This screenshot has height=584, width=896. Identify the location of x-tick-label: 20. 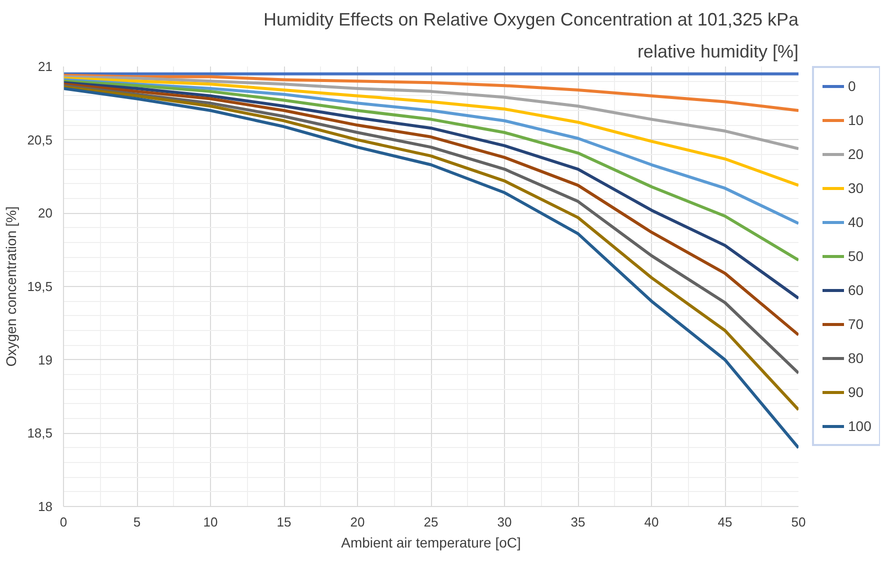
(357, 522).